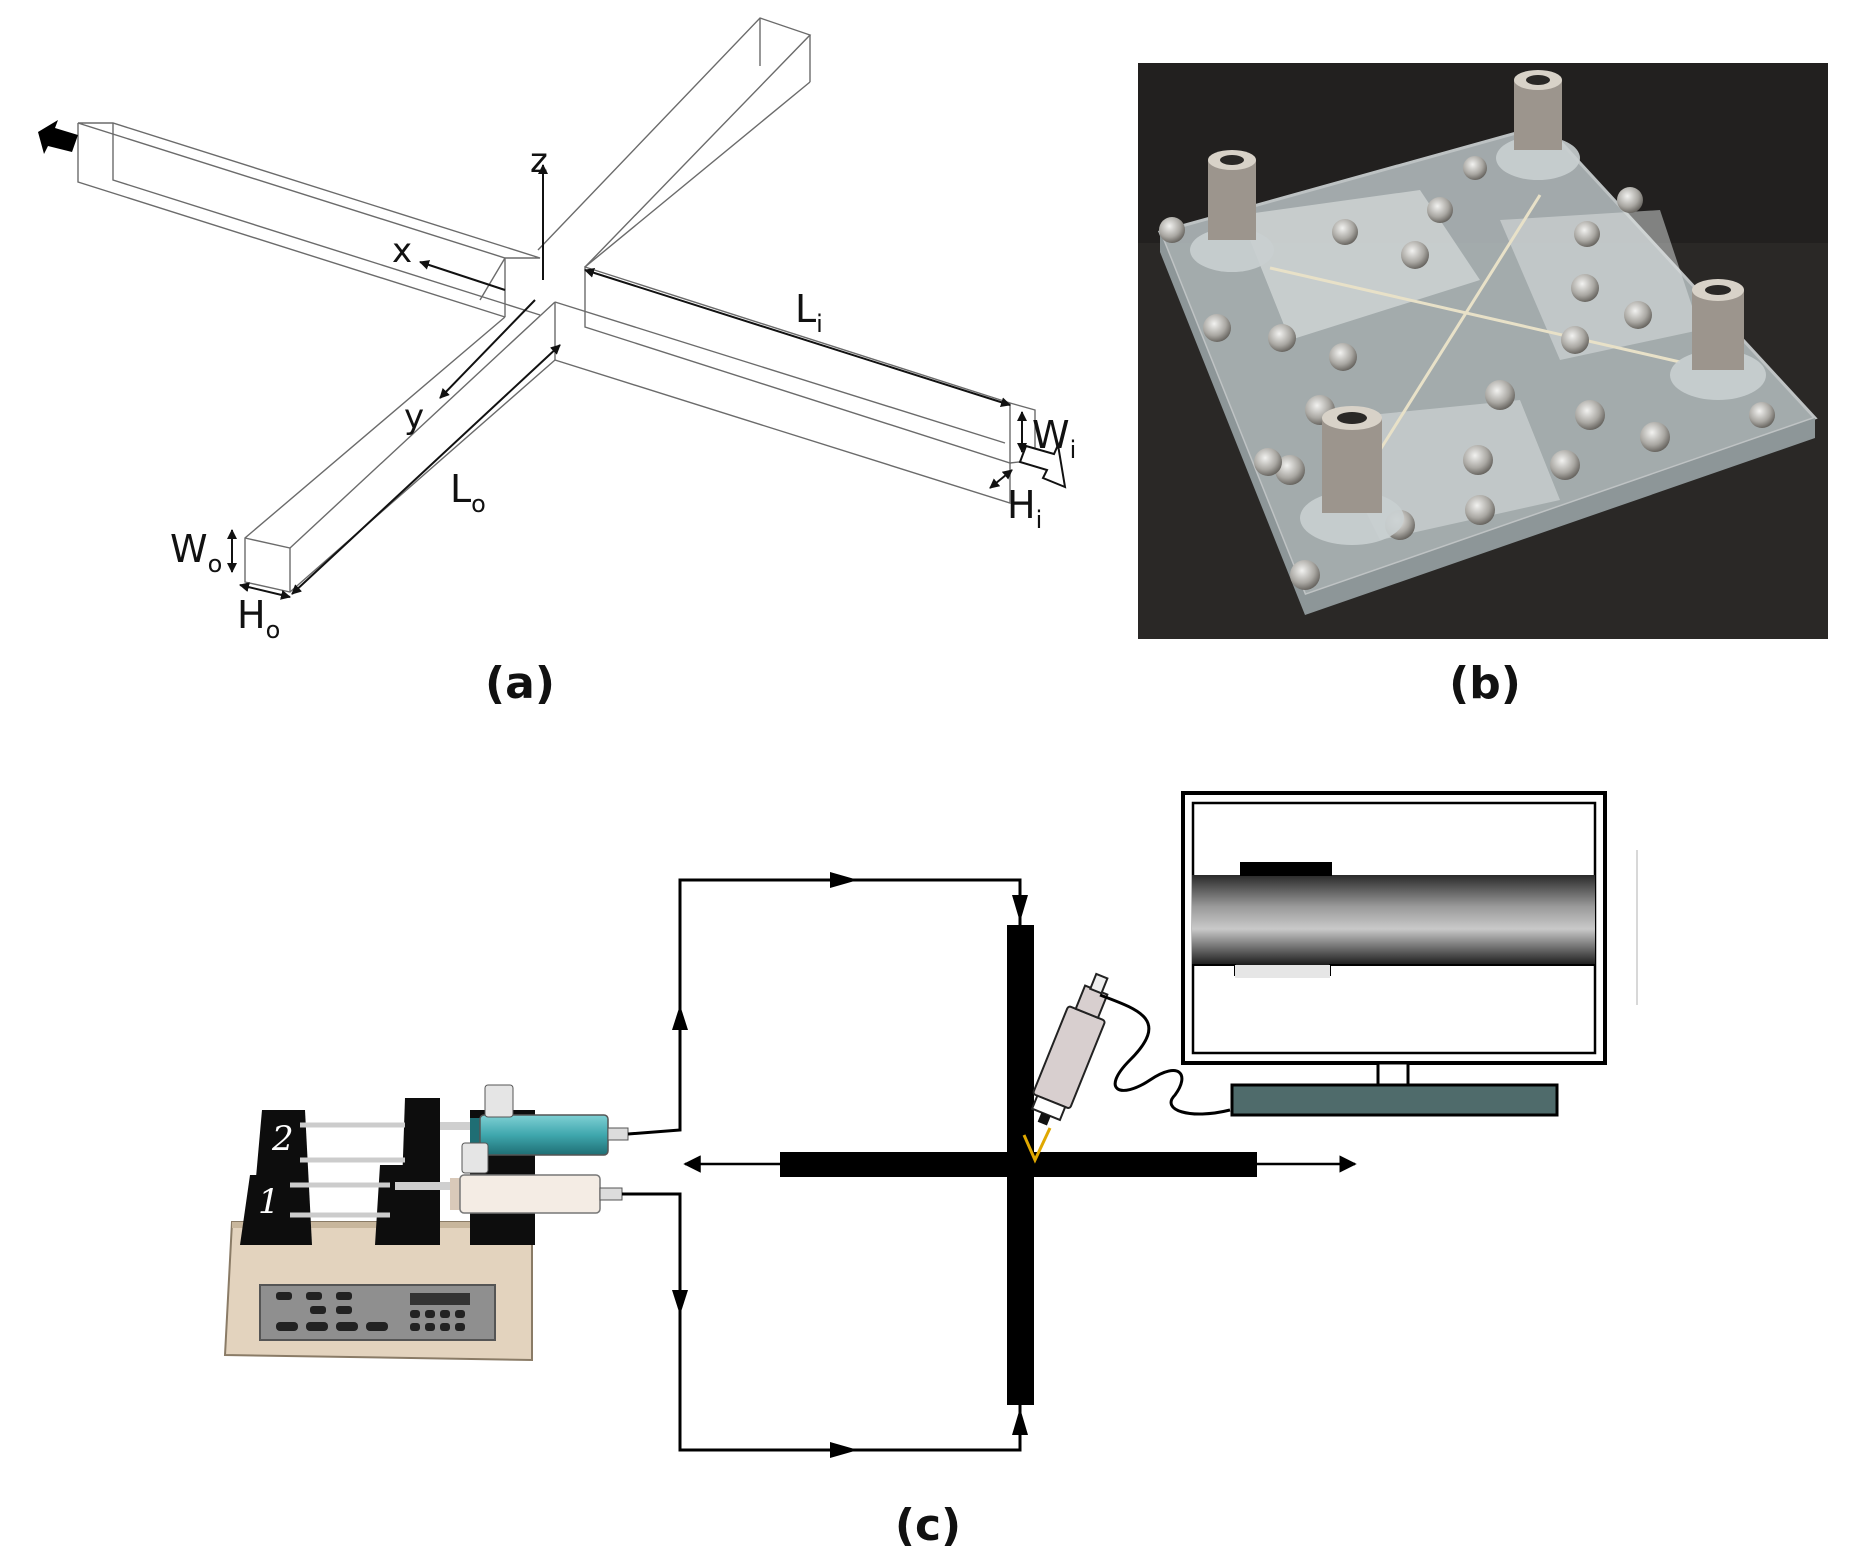 The width and height of the screenshot is (1866, 1553). I want to click on panel-c-label: (c), so click(928, 1525).